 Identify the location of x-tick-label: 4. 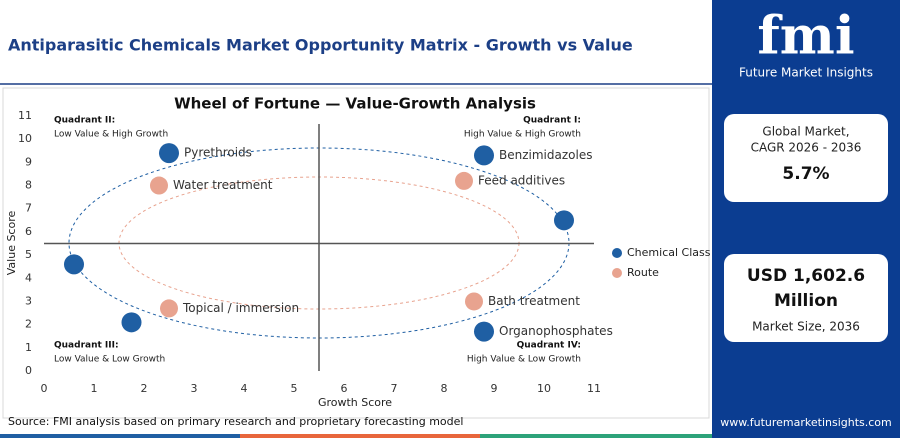
(244, 388).